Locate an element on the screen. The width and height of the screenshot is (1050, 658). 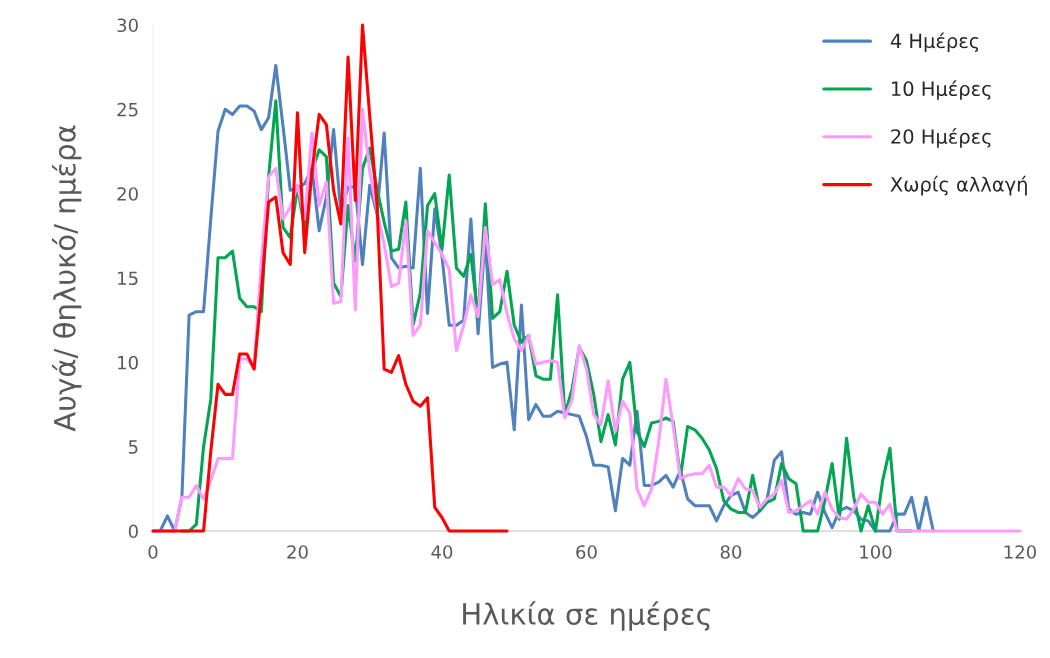
legend-label: Χωρίς αλλαγή is located at coordinates (958, 185).